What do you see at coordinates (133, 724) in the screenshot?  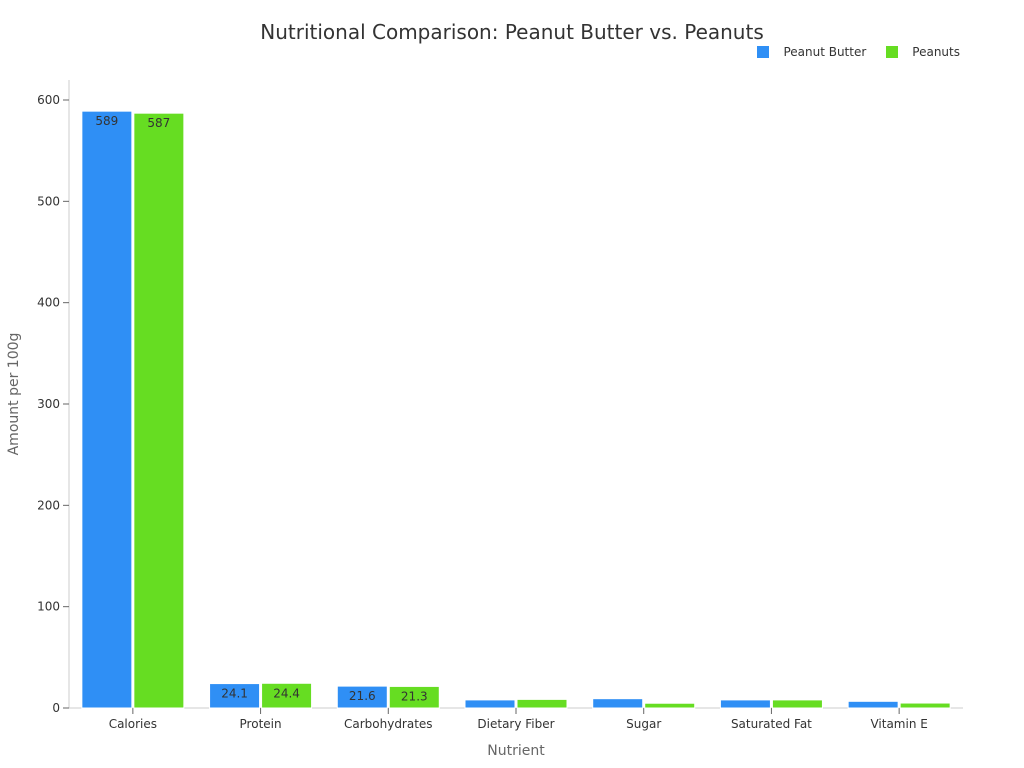 I see `x-tick-label: Calories` at bounding box center [133, 724].